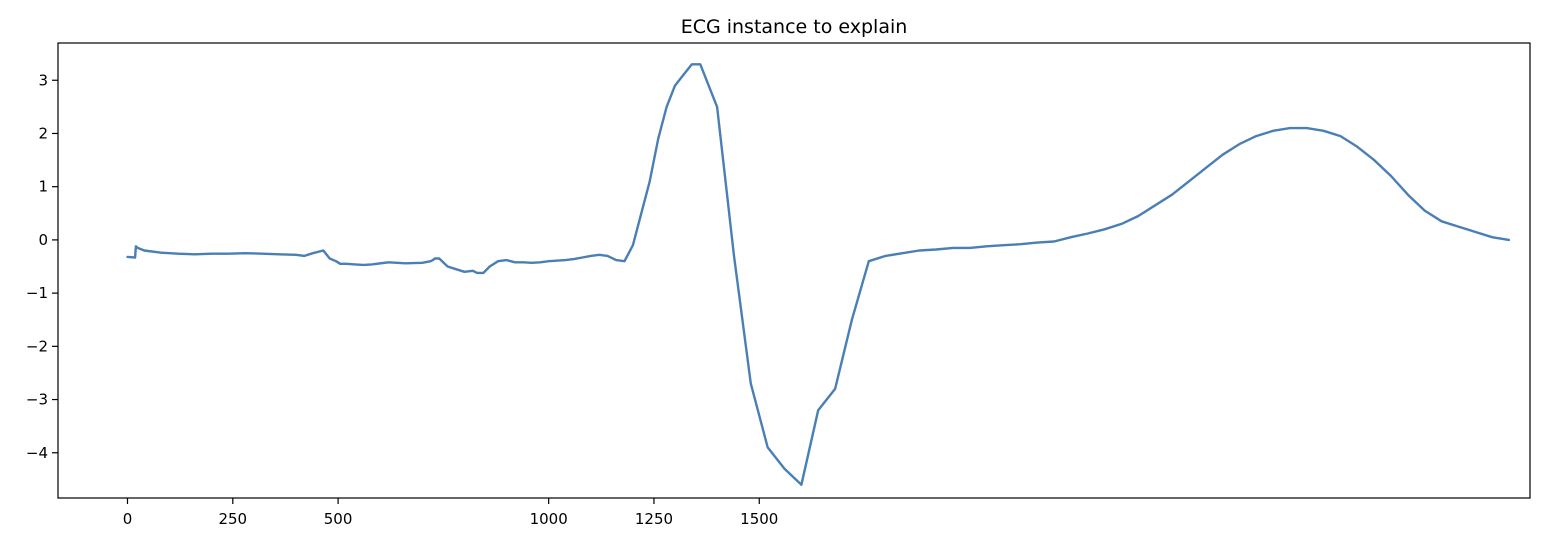 The width and height of the screenshot is (1560, 544). Describe the element at coordinates (37, 293) in the screenshot. I see `y-tick-label: −1` at that location.